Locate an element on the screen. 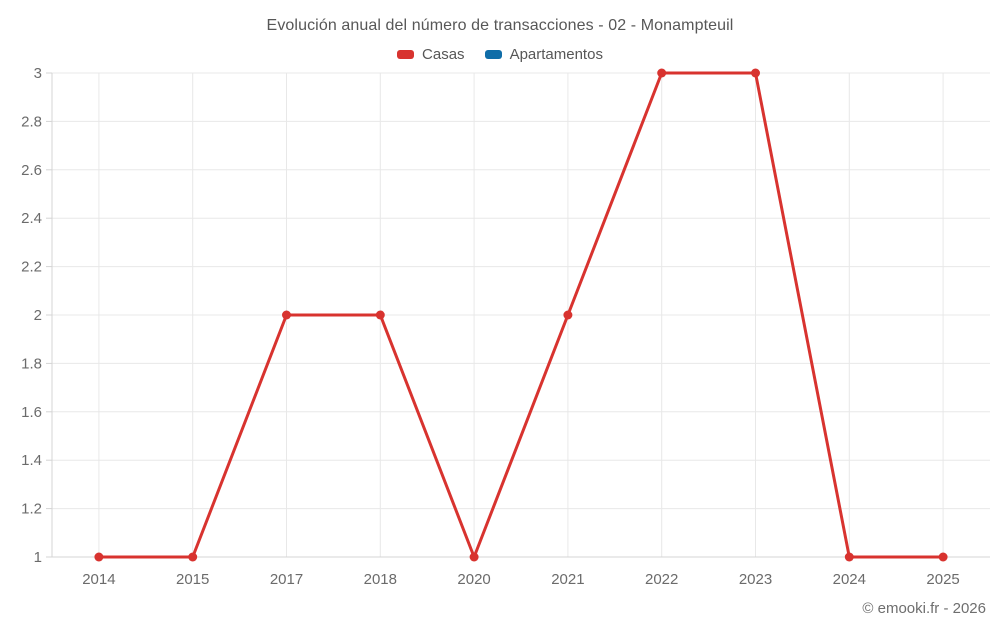 This screenshot has height=625, width=1000. y-axis-label: 2.2 is located at coordinates (31, 267).